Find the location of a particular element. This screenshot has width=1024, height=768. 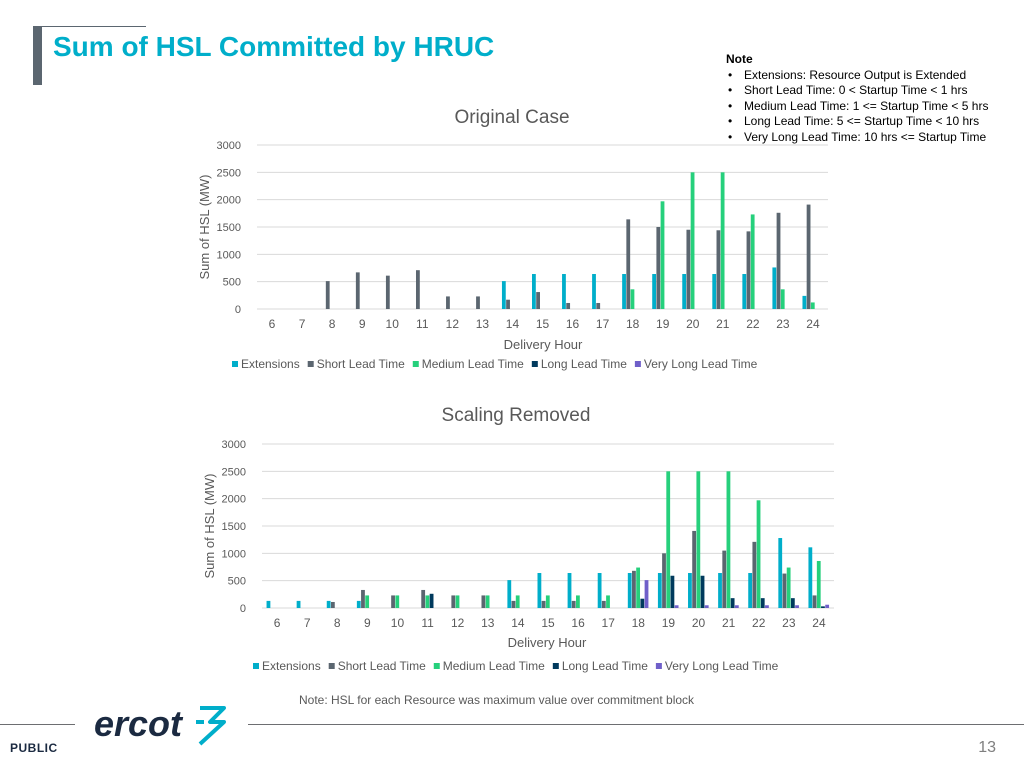

x-tick-label: 21 is located at coordinates (723, 324).